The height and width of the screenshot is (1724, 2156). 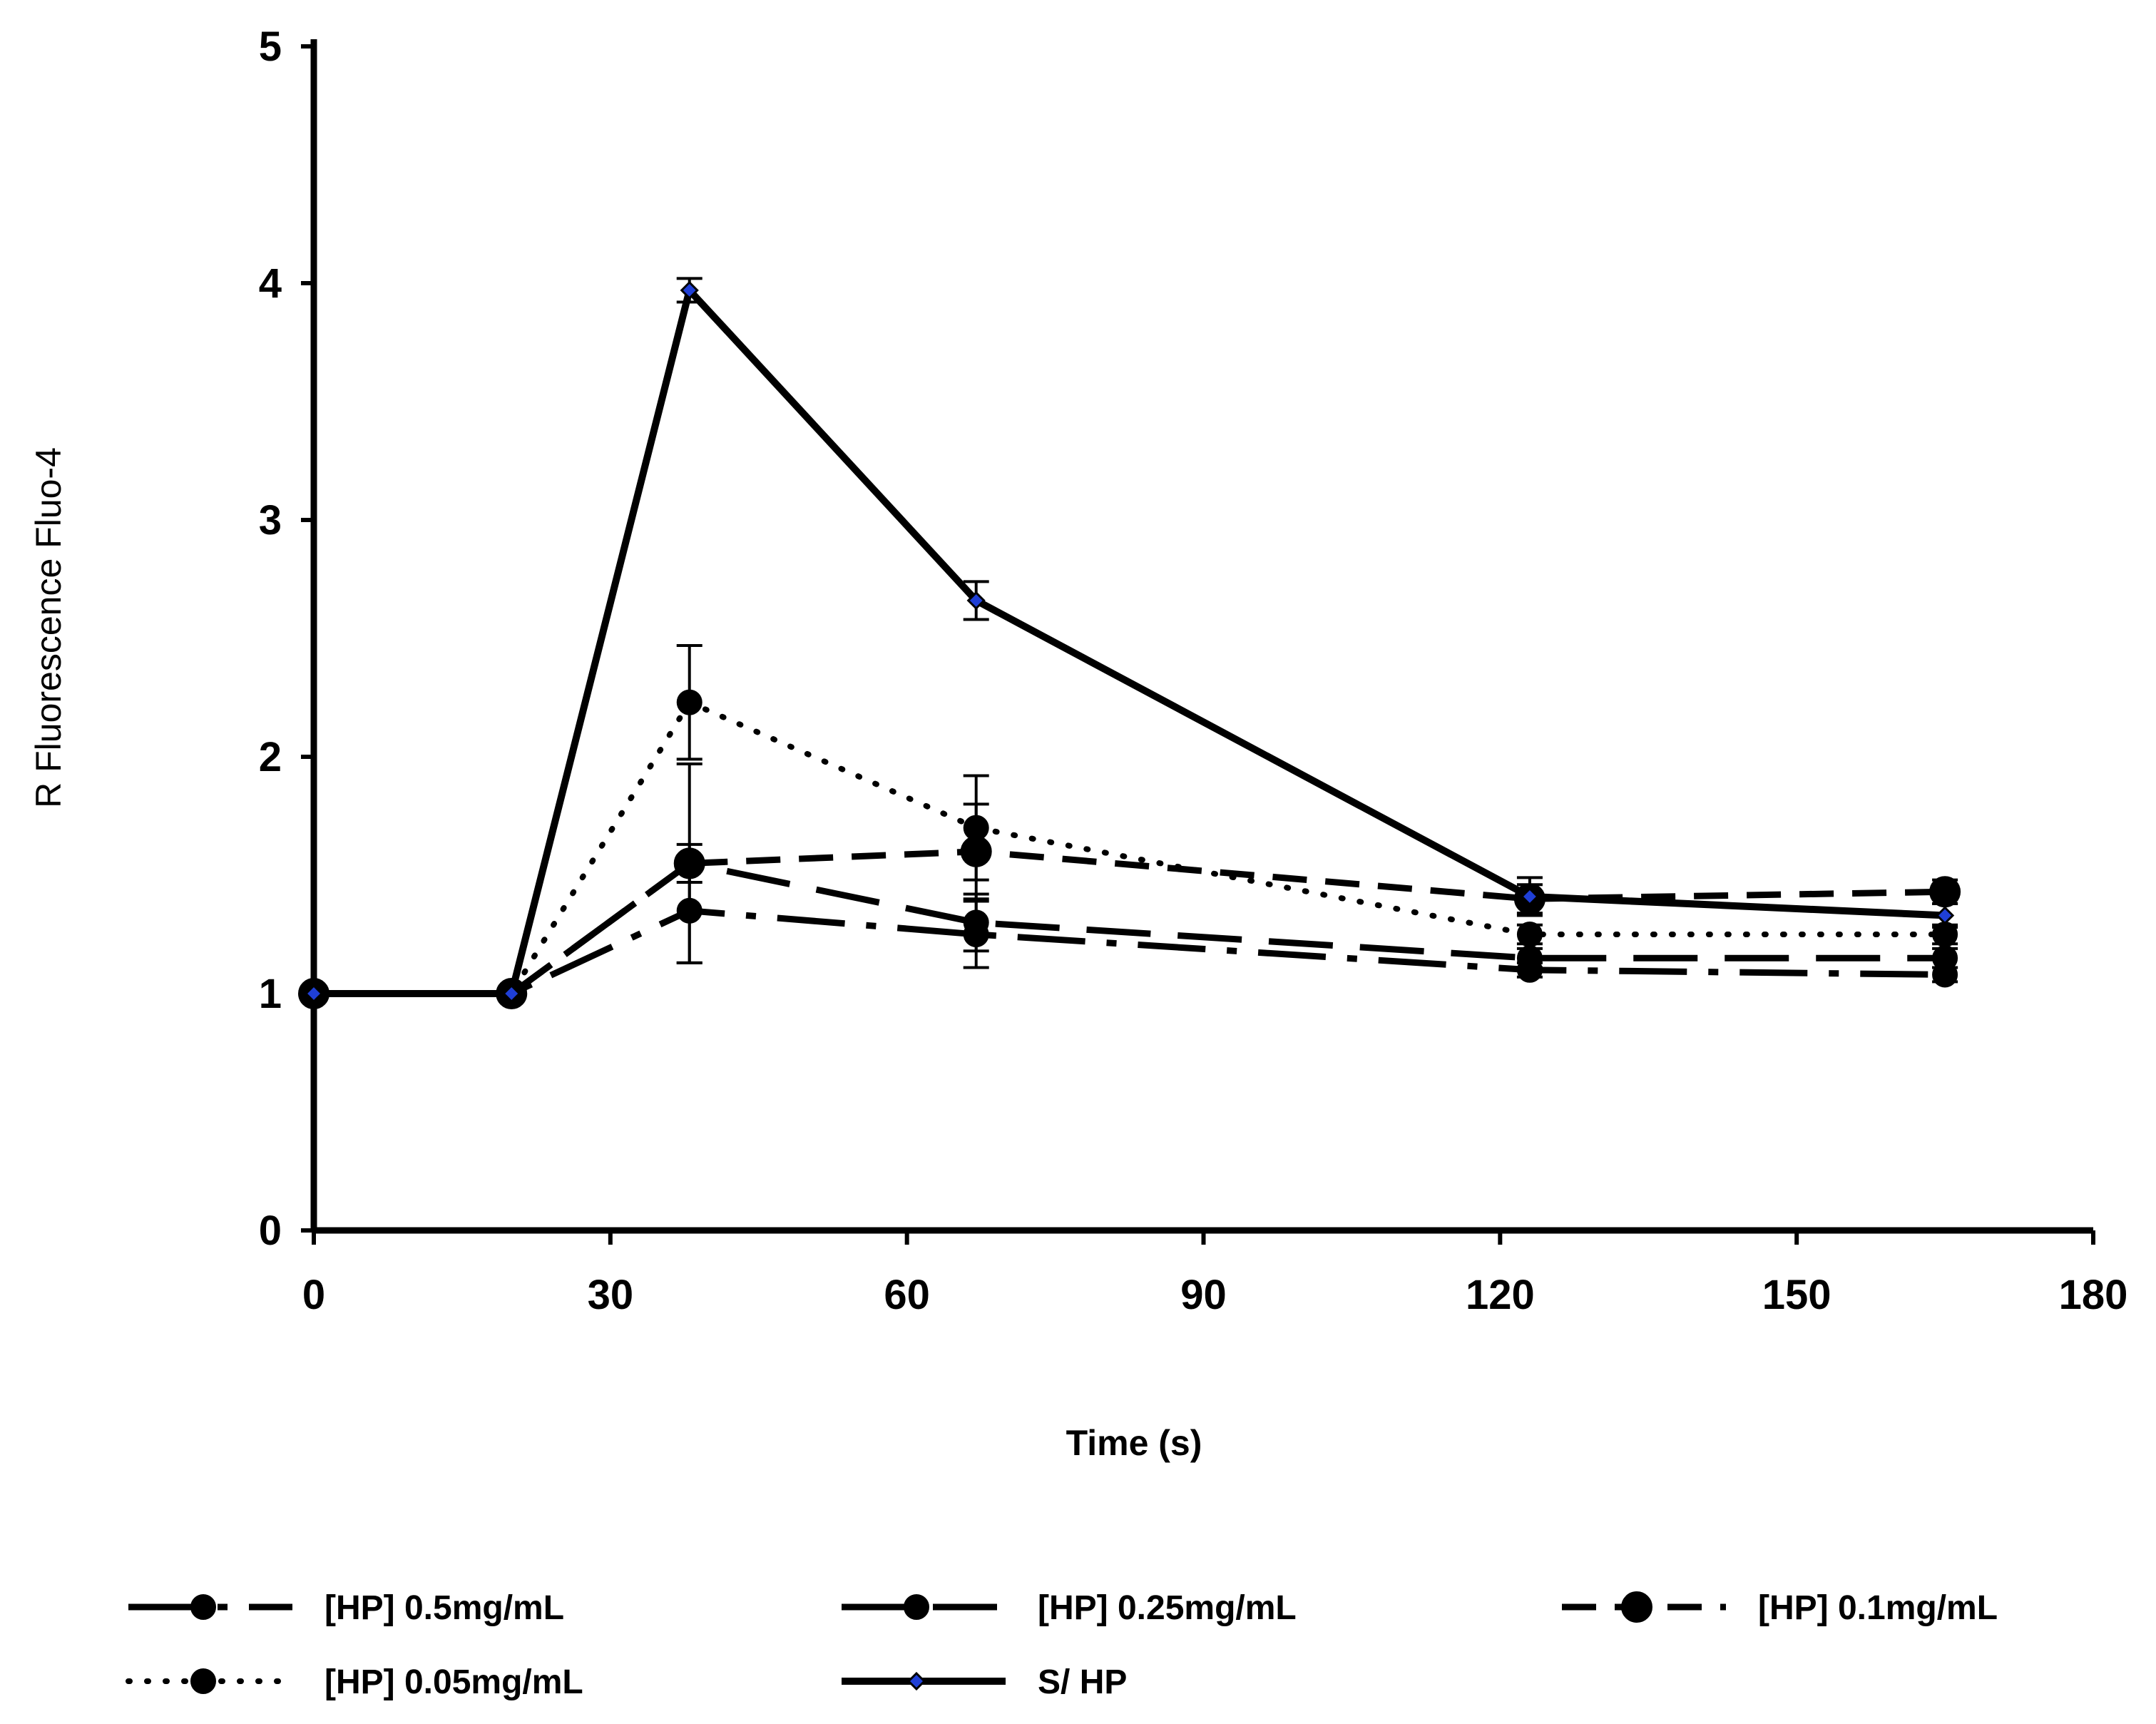 What do you see at coordinates (270, 994) in the screenshot?
I see `y-tick-label: 1` at bounding box center [270, 994].